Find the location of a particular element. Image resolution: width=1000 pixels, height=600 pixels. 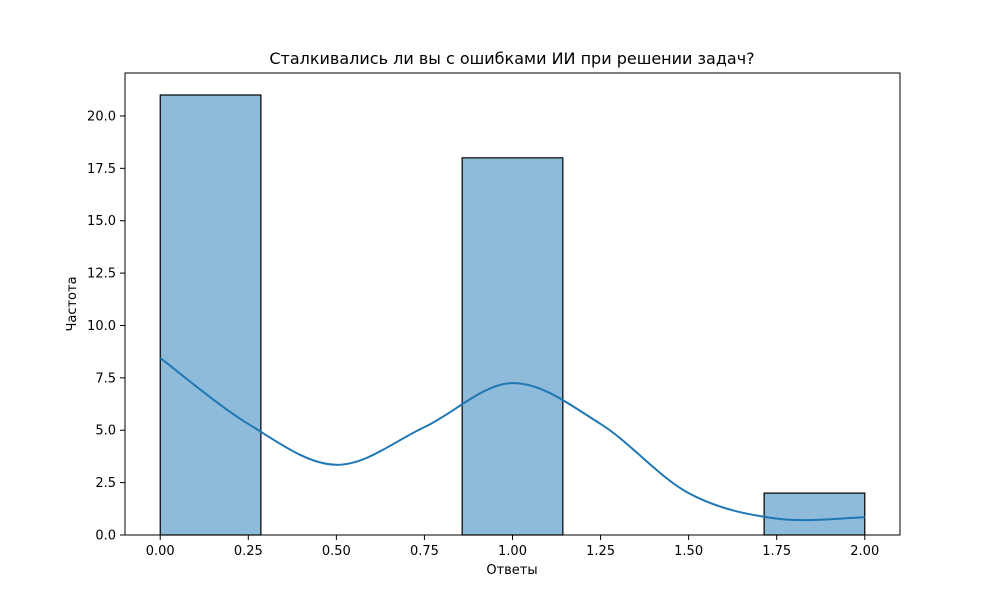

x-tick-label: 0.25 is located at coordinates (248, 551).